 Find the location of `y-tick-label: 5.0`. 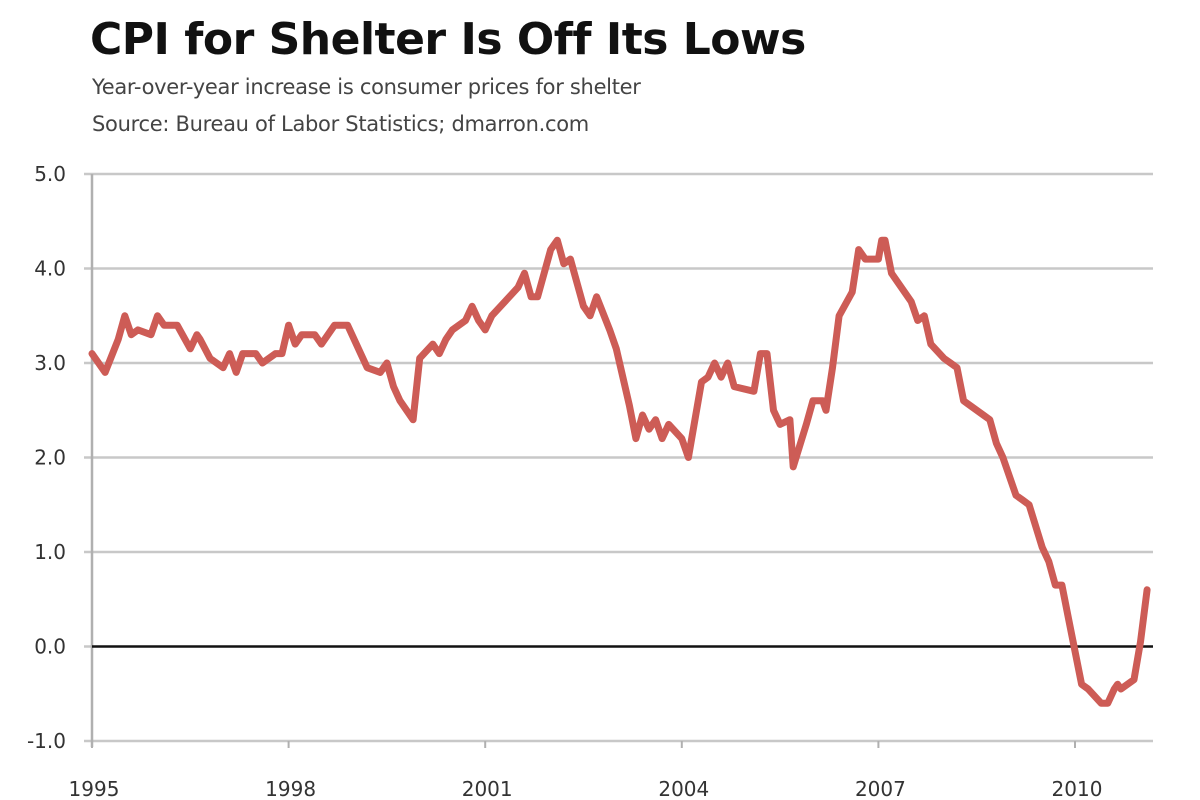

y-tick-label: 5.0 is located at coordinates (50, 174).